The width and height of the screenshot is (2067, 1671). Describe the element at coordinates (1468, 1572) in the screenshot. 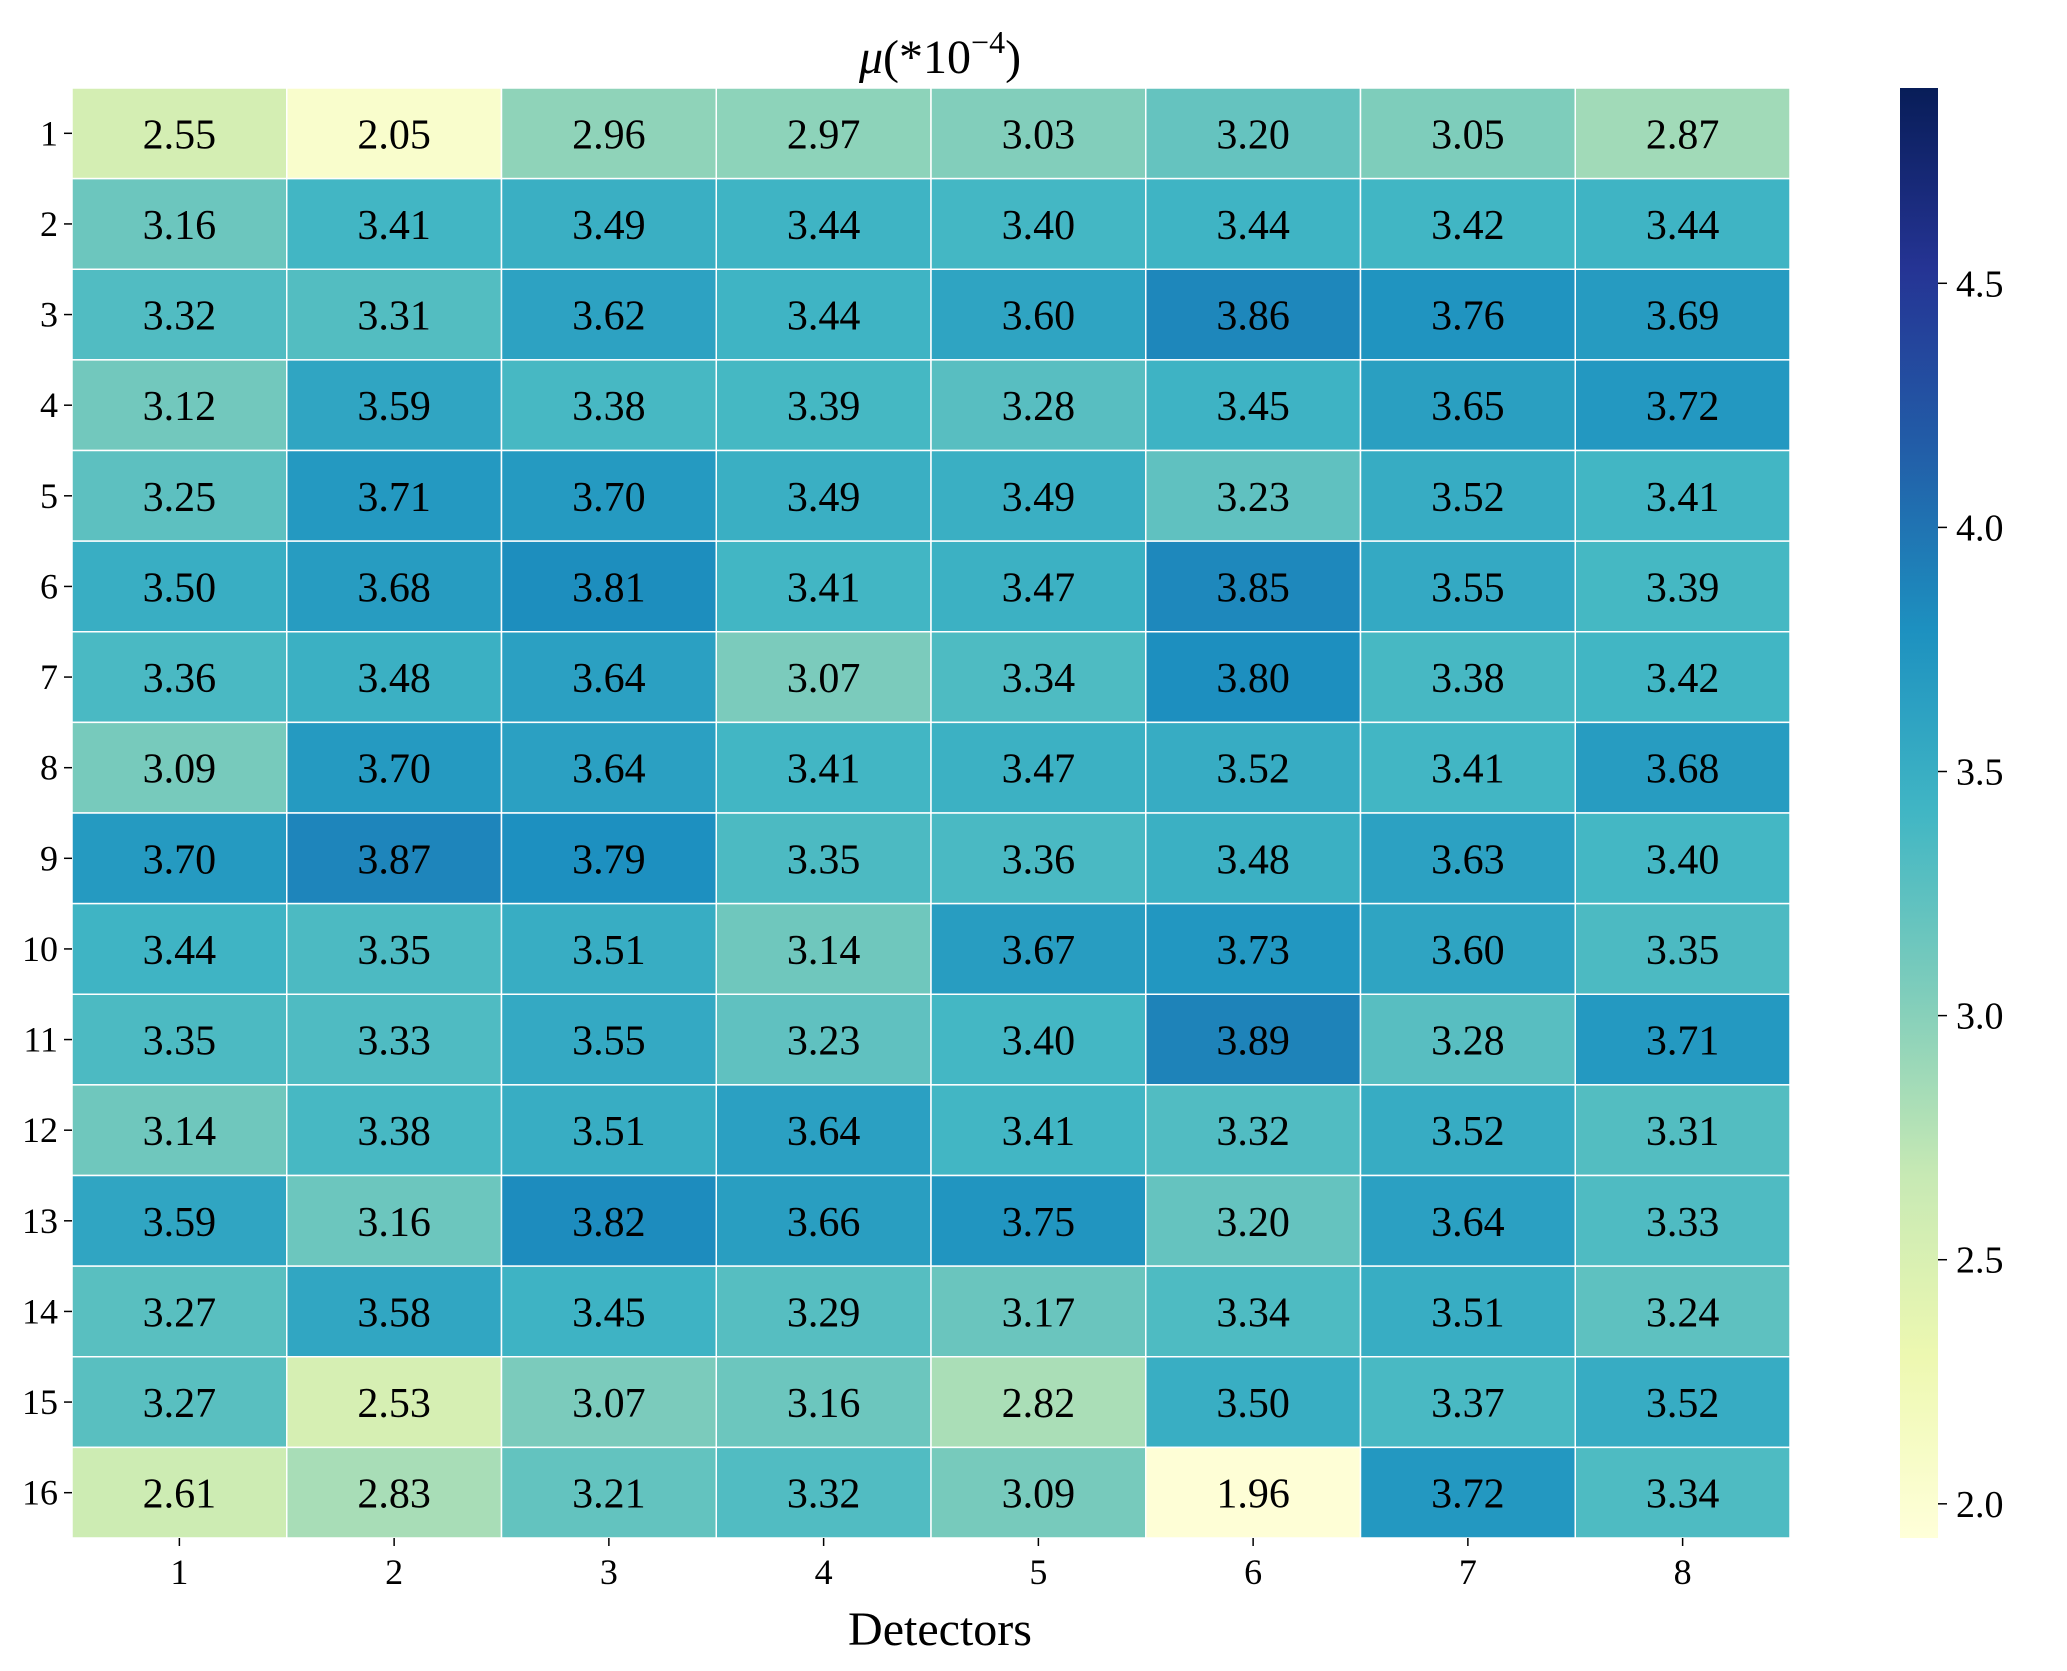

I see `x-tick-label: 7` at that location.